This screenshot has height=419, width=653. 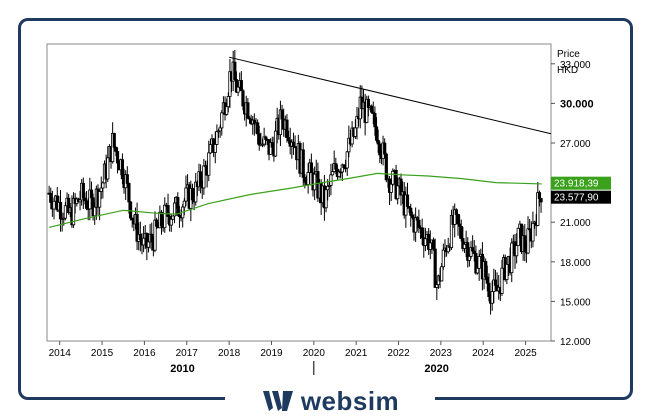 What do you see at coordinates (182, 369) in the screenshot?
I see `decade-label: 2010` at bounding box center [182, 369].